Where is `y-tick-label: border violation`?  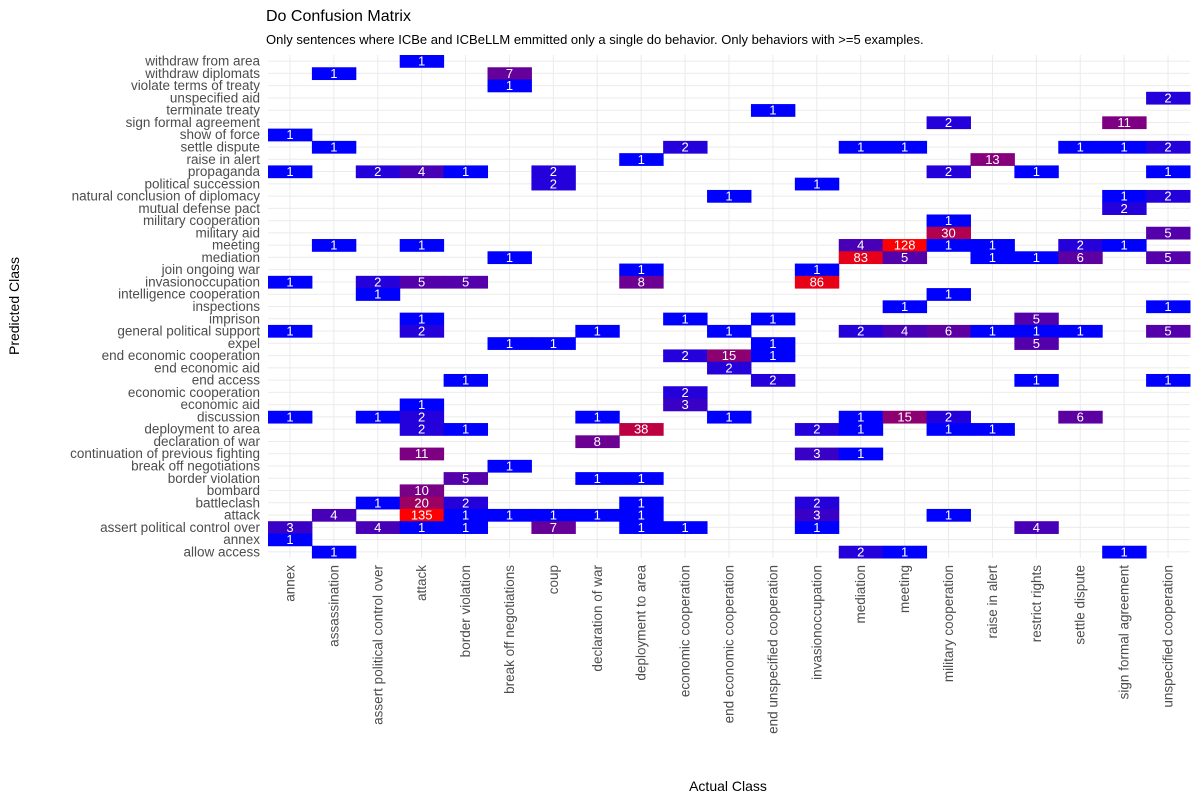
y-tick-label: border violation is located at coordinates (214, 478).